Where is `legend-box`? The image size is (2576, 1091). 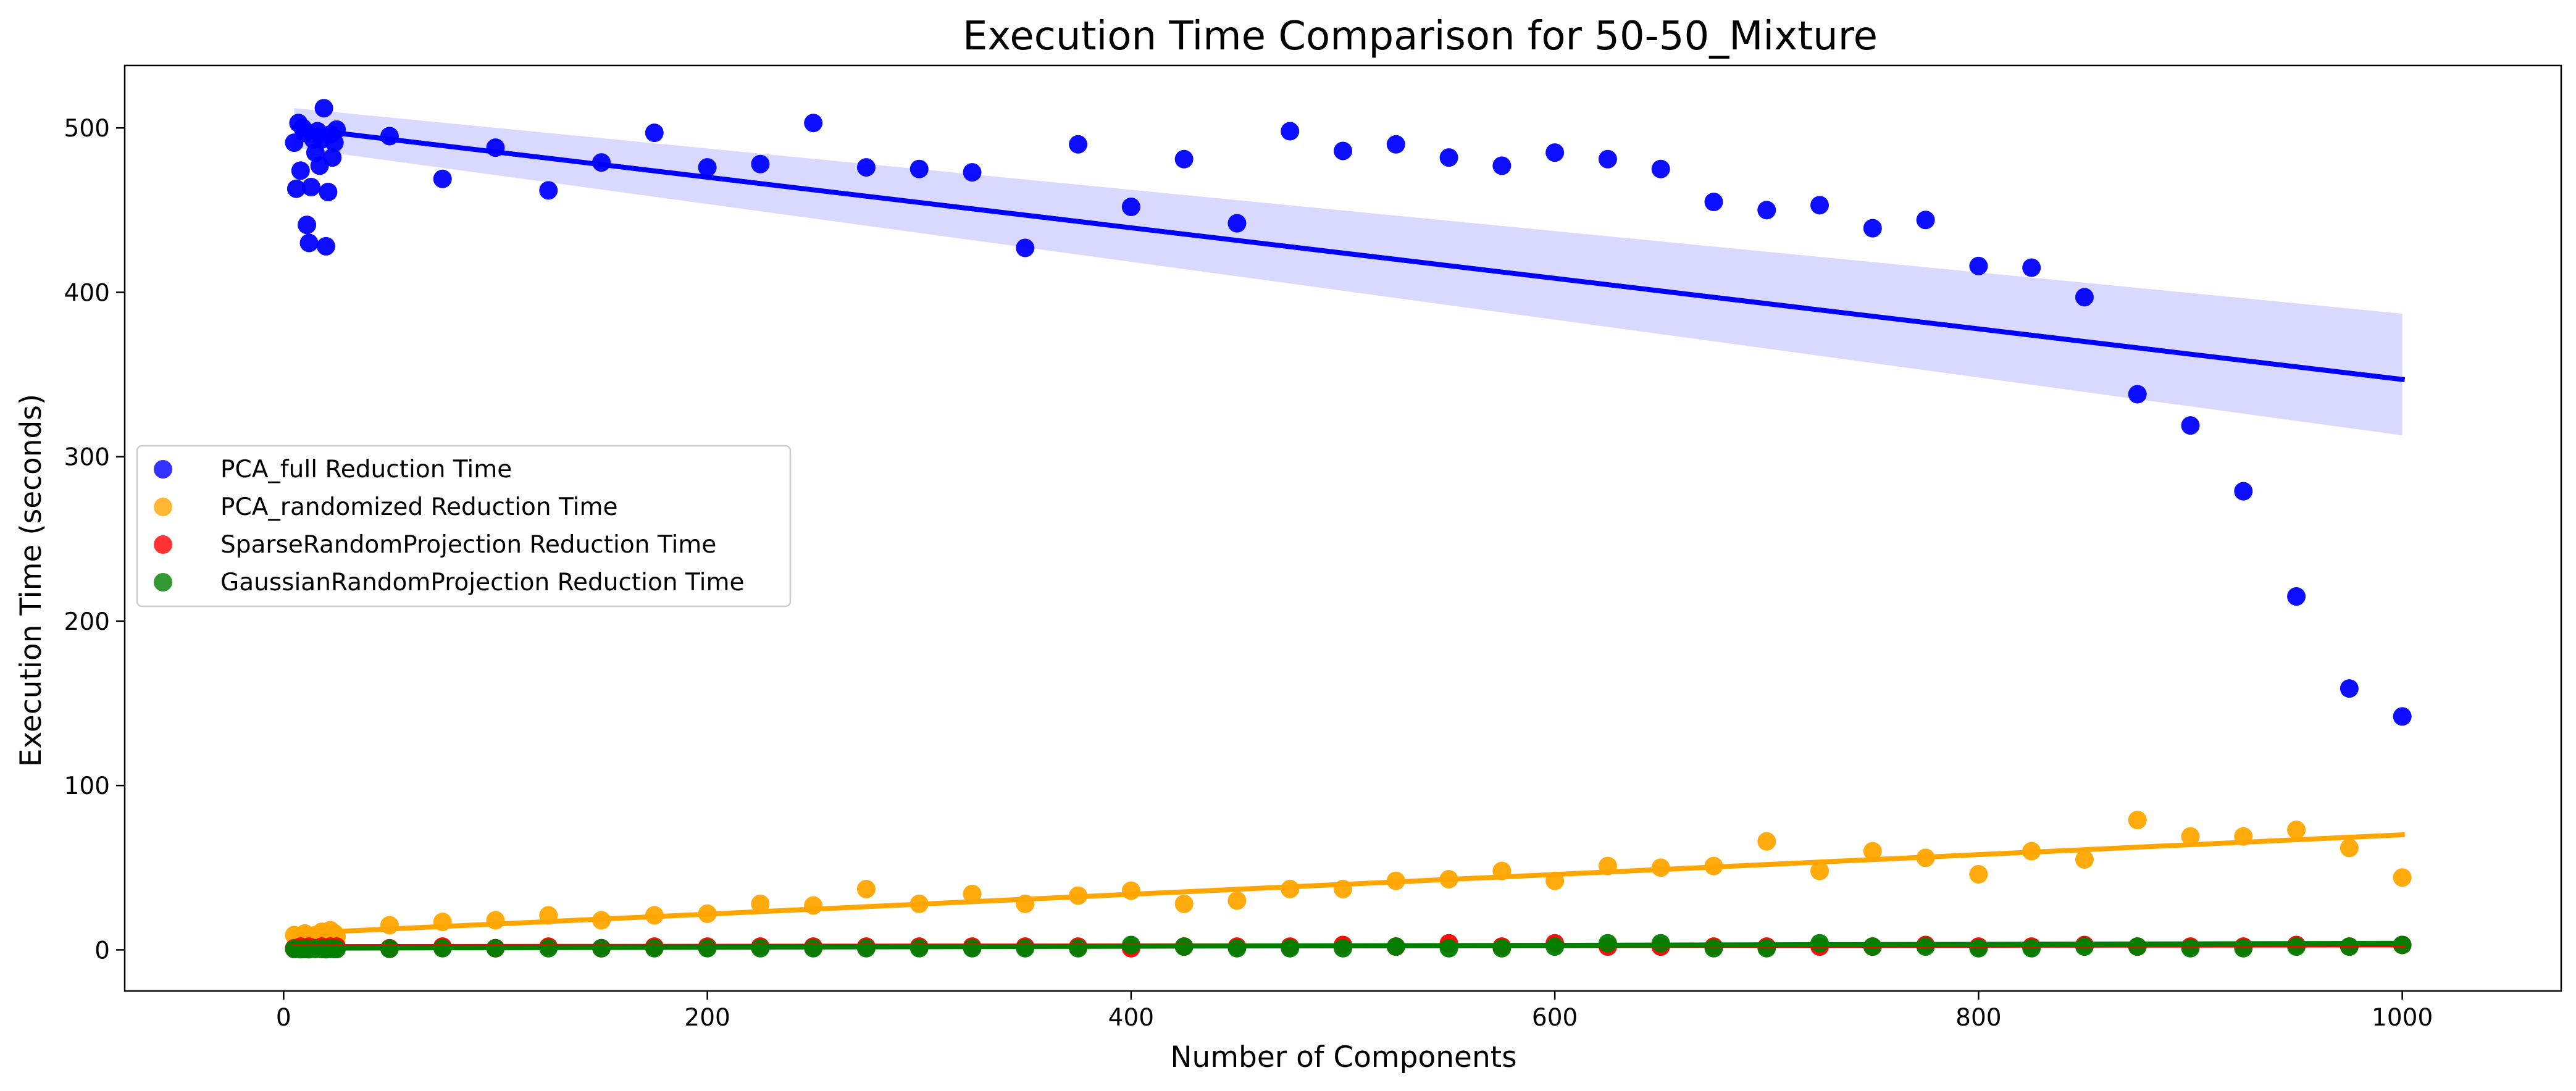 legend-box is located at coordinates (464, 526).